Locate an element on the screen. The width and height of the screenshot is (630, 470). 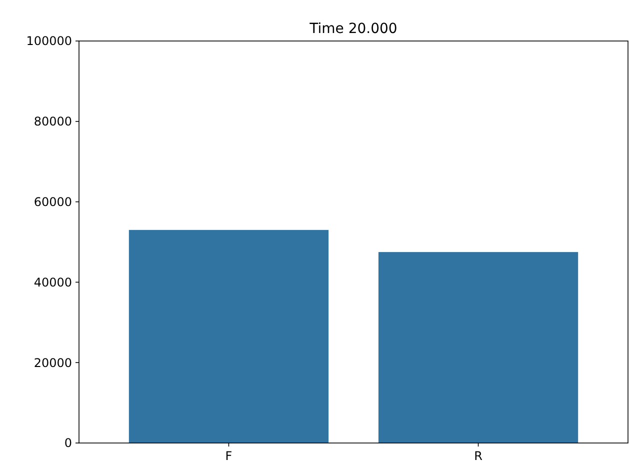
chart-title: Time 20.000 is located at coordinates (353, 29).